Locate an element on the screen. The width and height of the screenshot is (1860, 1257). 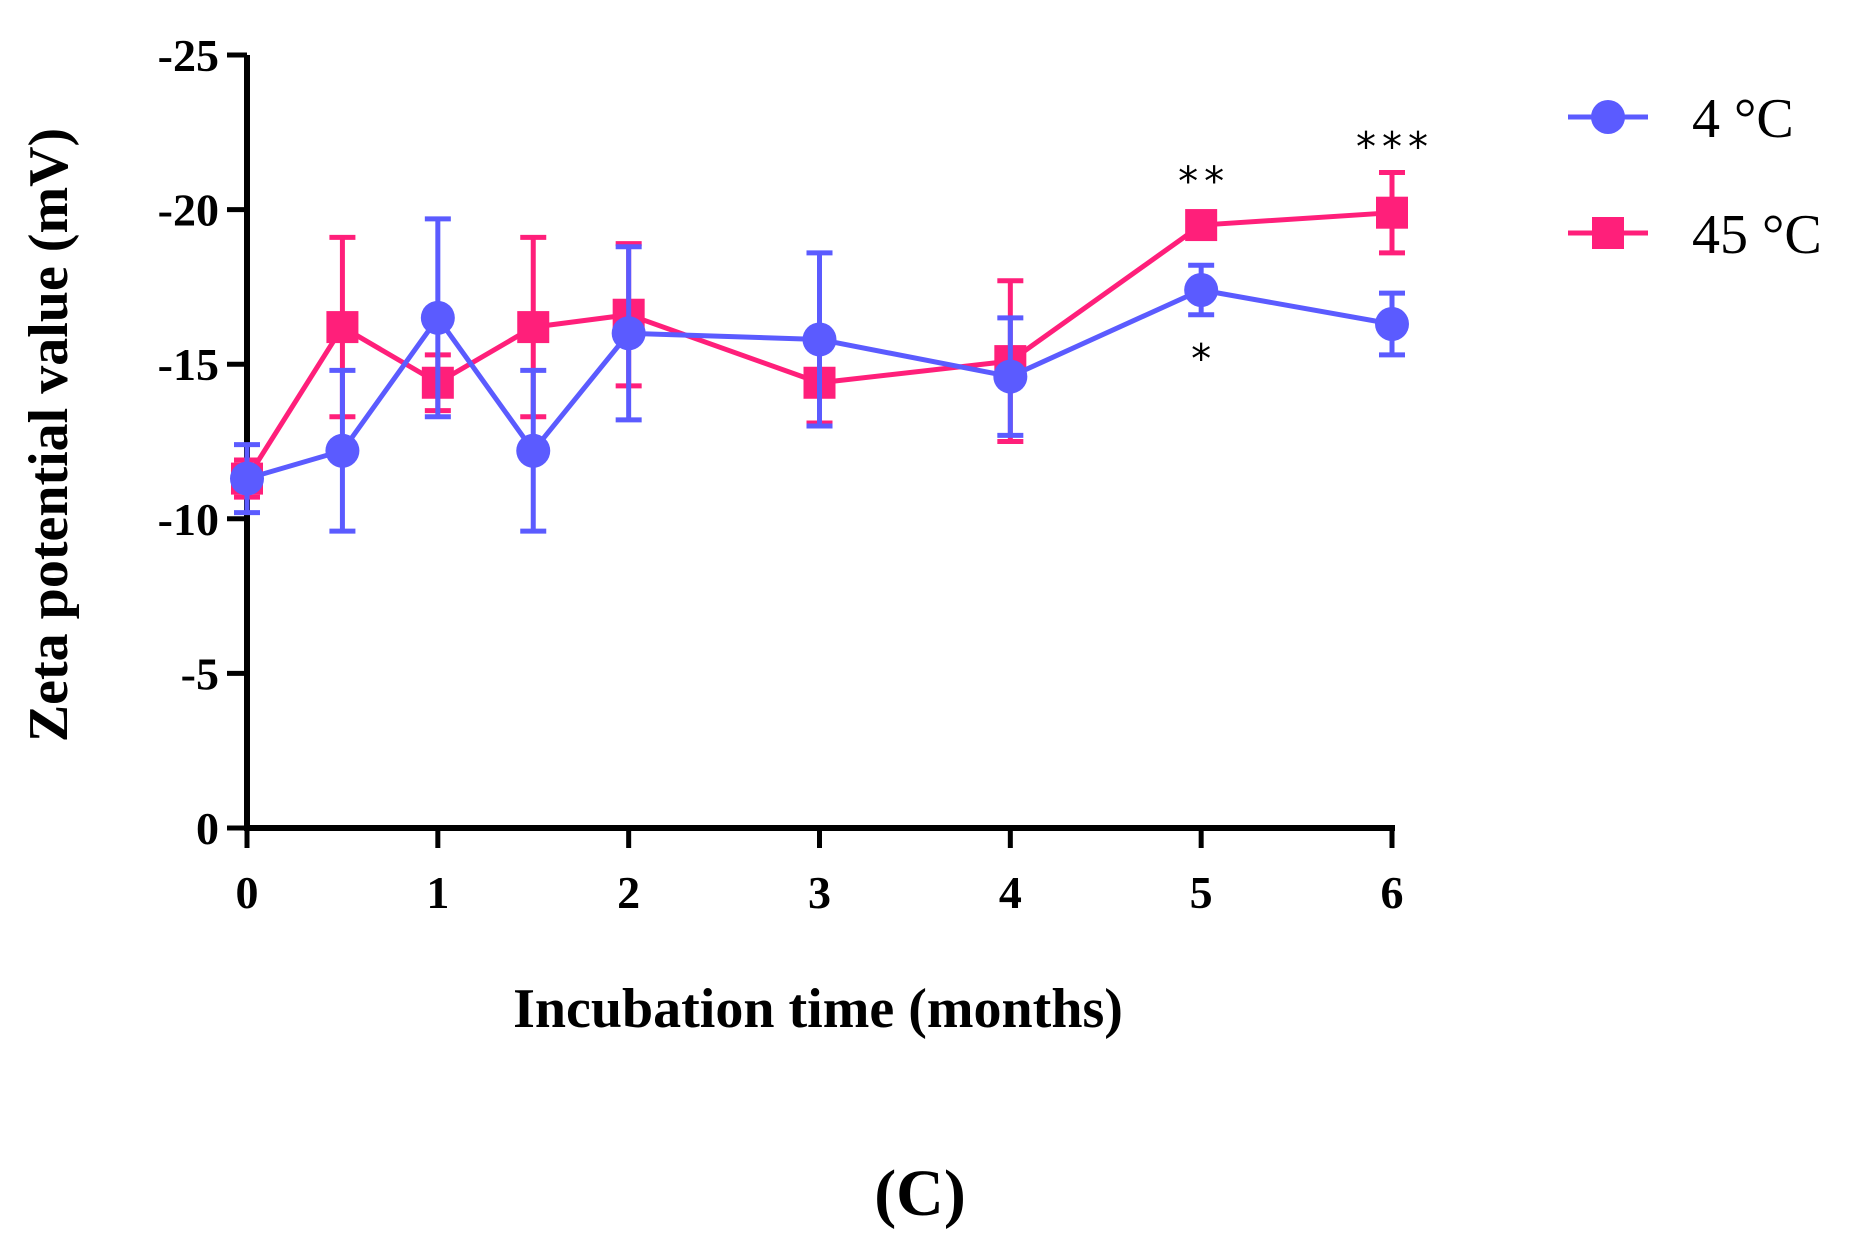
y-tick-label: -15 is located at coordinates (188, 364).